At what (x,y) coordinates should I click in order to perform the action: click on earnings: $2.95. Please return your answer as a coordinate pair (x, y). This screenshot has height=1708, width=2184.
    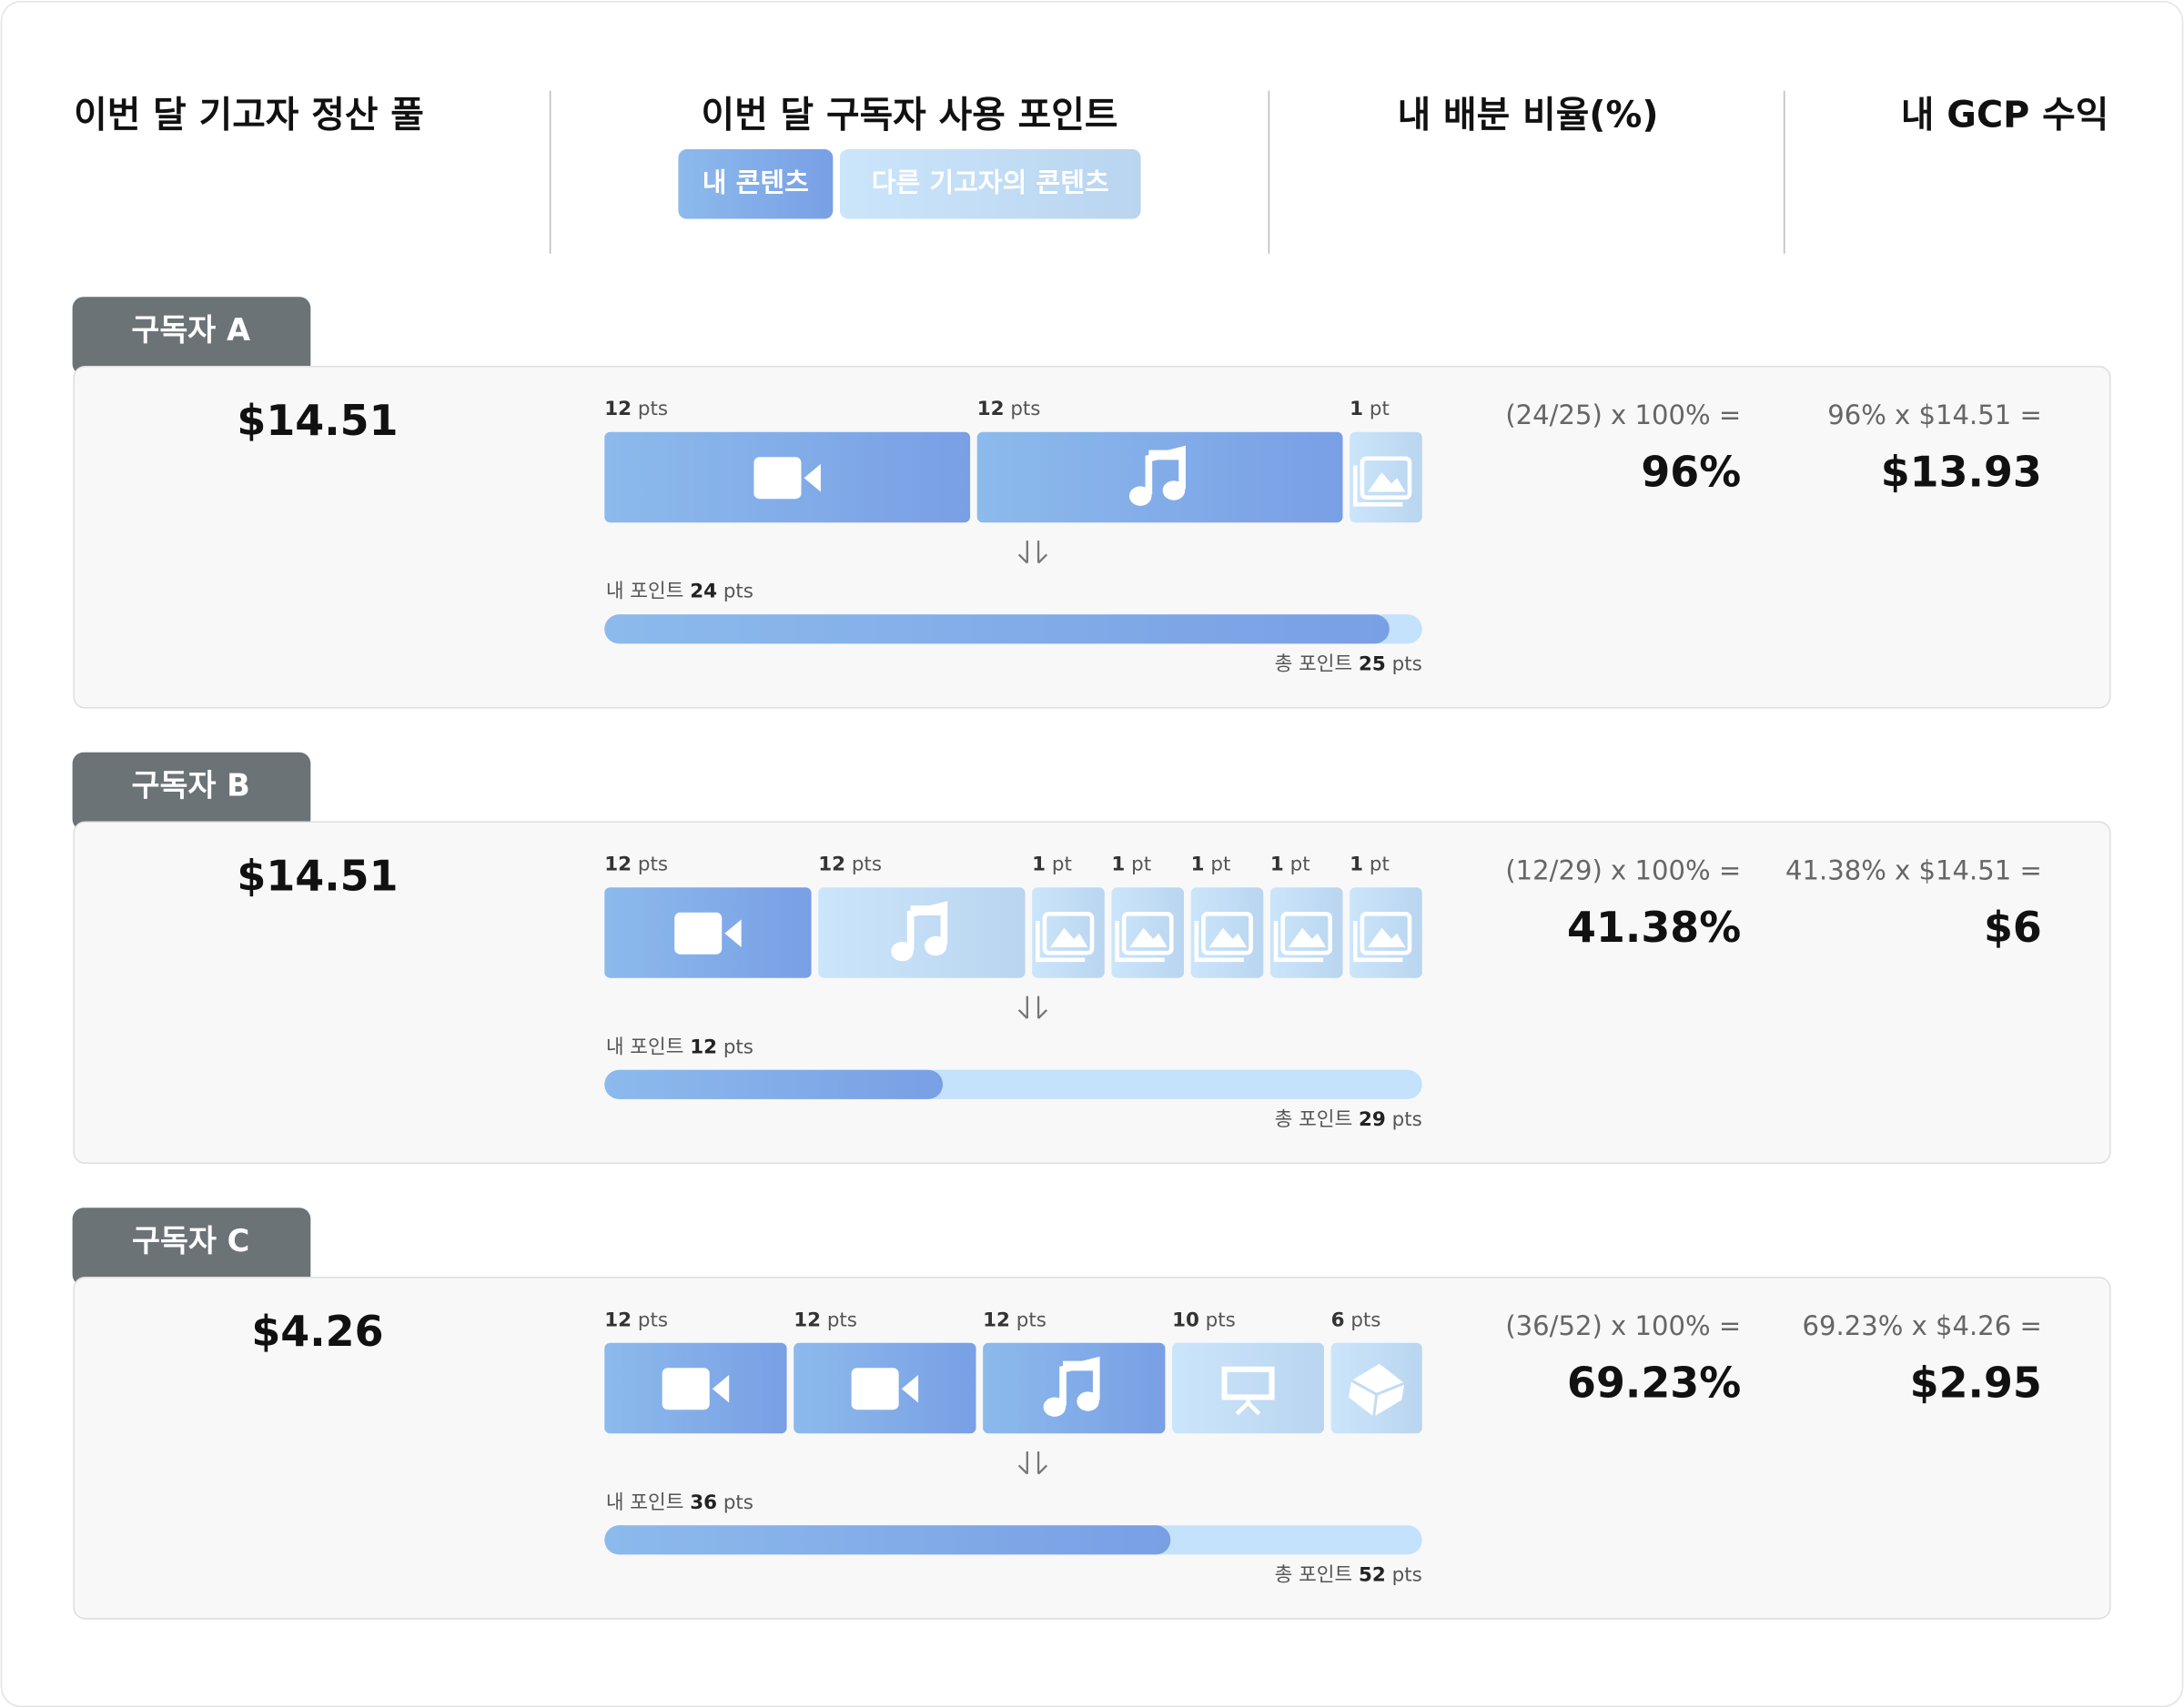
    Looking at the image, I should click on (1976, 1383).